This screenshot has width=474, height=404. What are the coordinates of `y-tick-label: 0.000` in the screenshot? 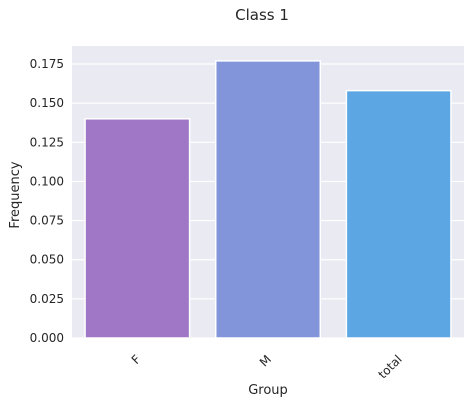 It's located at (47, 338).